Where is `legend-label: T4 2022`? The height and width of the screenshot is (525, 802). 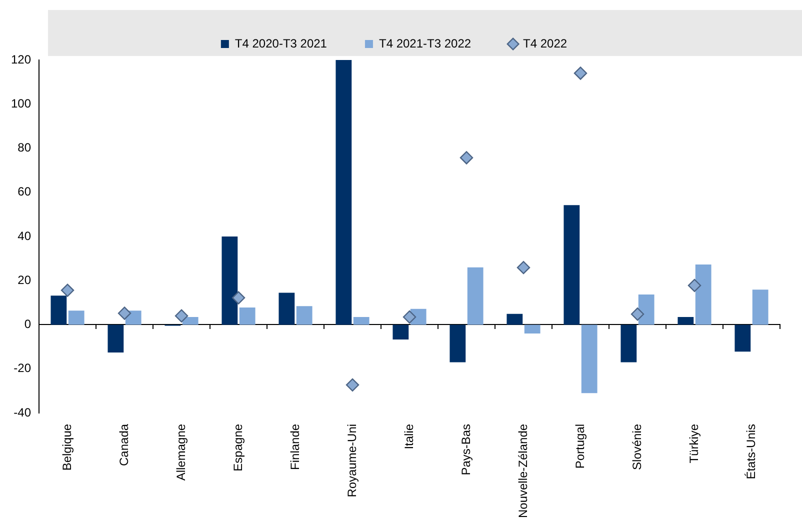
legend-label: T4 2022 is located at coordinates (545, 43).